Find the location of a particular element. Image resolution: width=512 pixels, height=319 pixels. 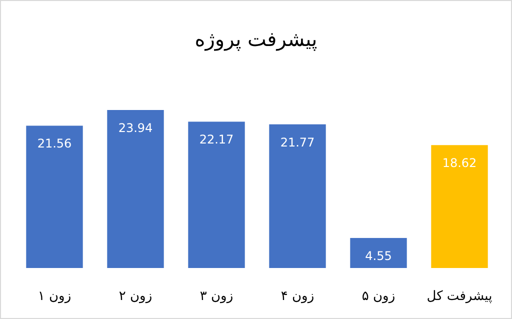

data-label: 22.17 is located at coordinates (216, 139).